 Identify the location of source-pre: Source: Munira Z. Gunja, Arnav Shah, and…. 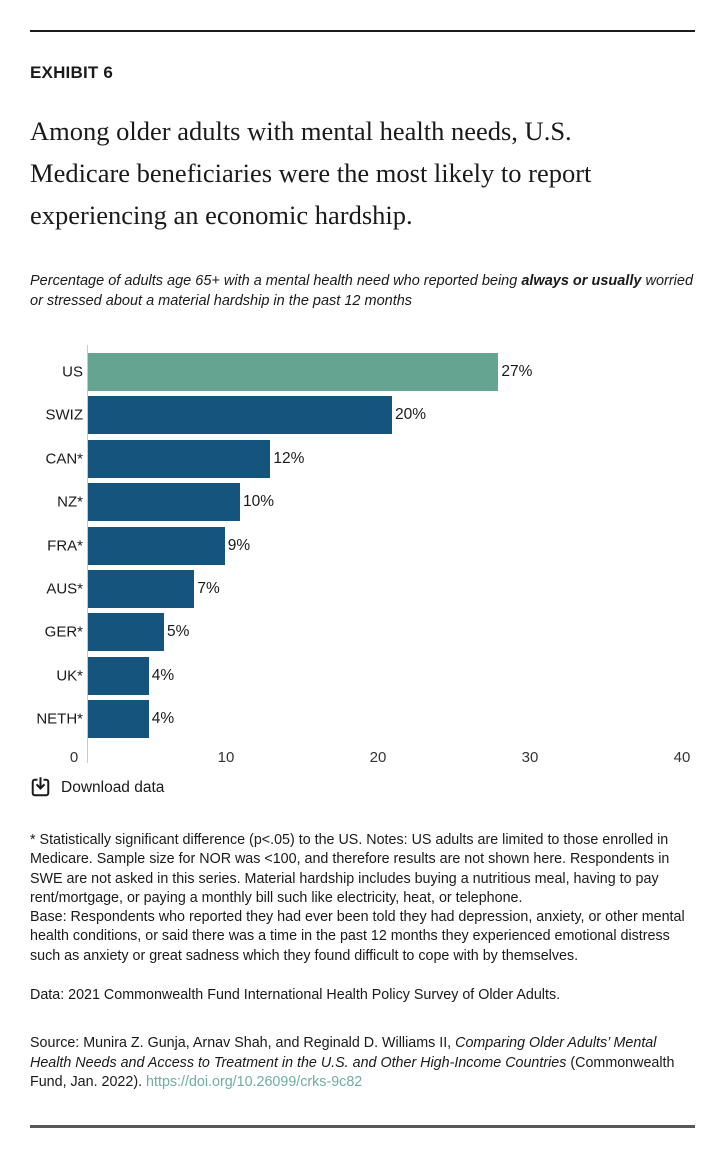
(243, 1043).